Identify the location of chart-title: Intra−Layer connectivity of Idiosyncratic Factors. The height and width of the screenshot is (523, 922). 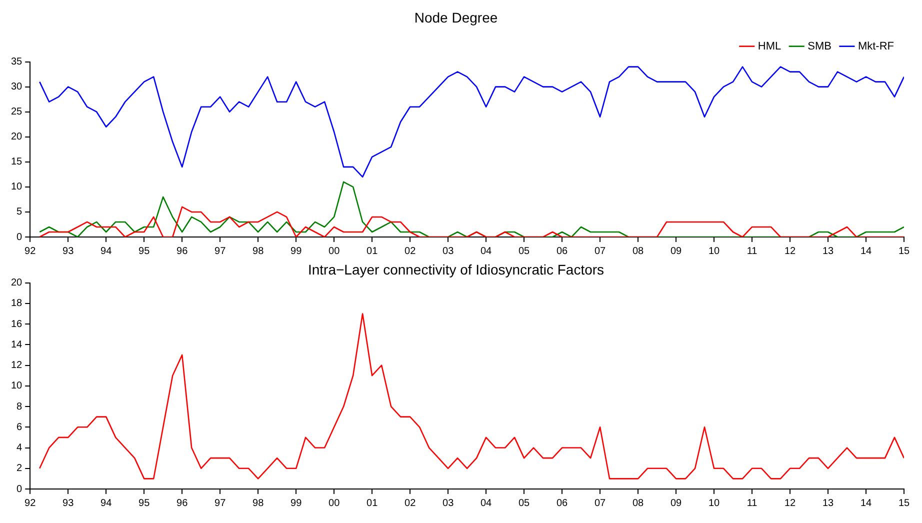
(456, 269).